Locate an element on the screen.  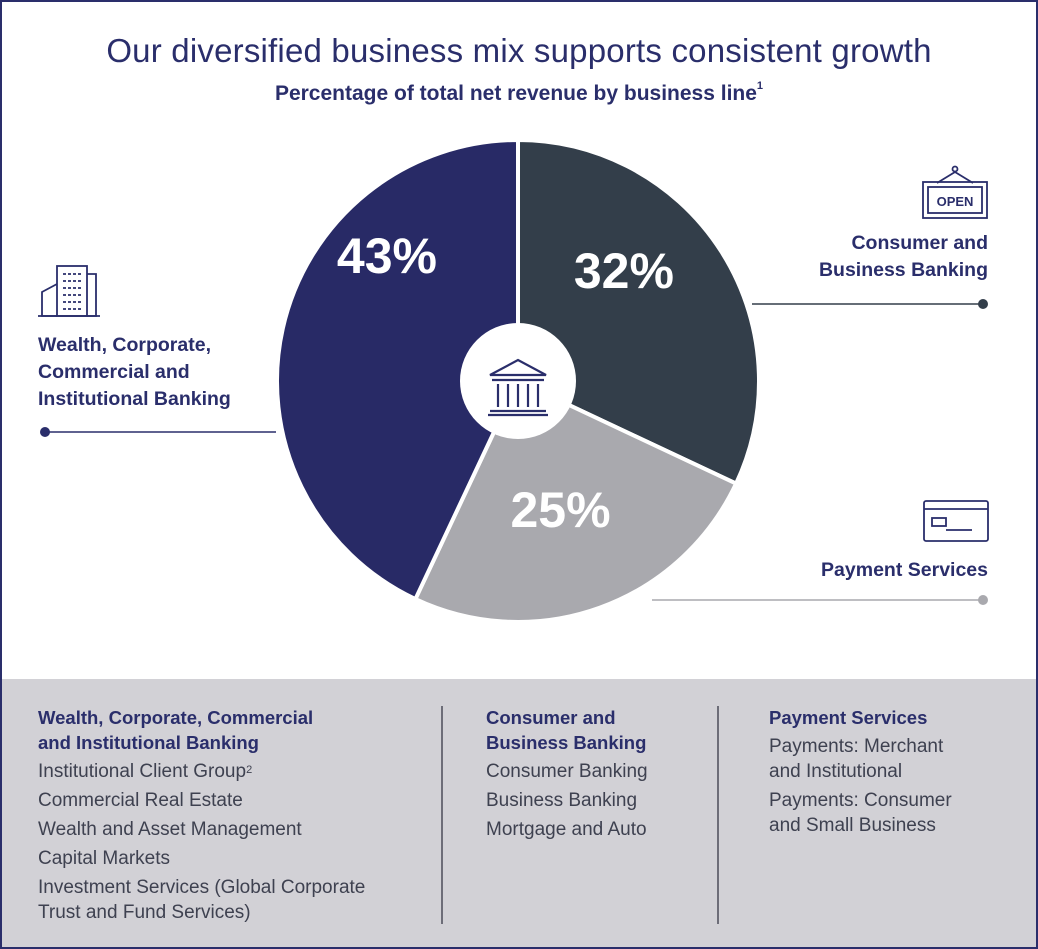
list-item: Capital Markets is located at coordinates (104, 858).